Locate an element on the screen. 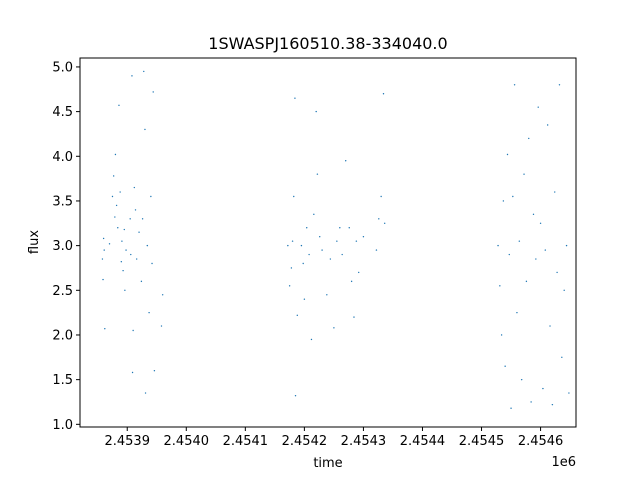 This screenshot has width=640, height=480. y-tick-label: 1.0 is located at coordinates (62, 425).